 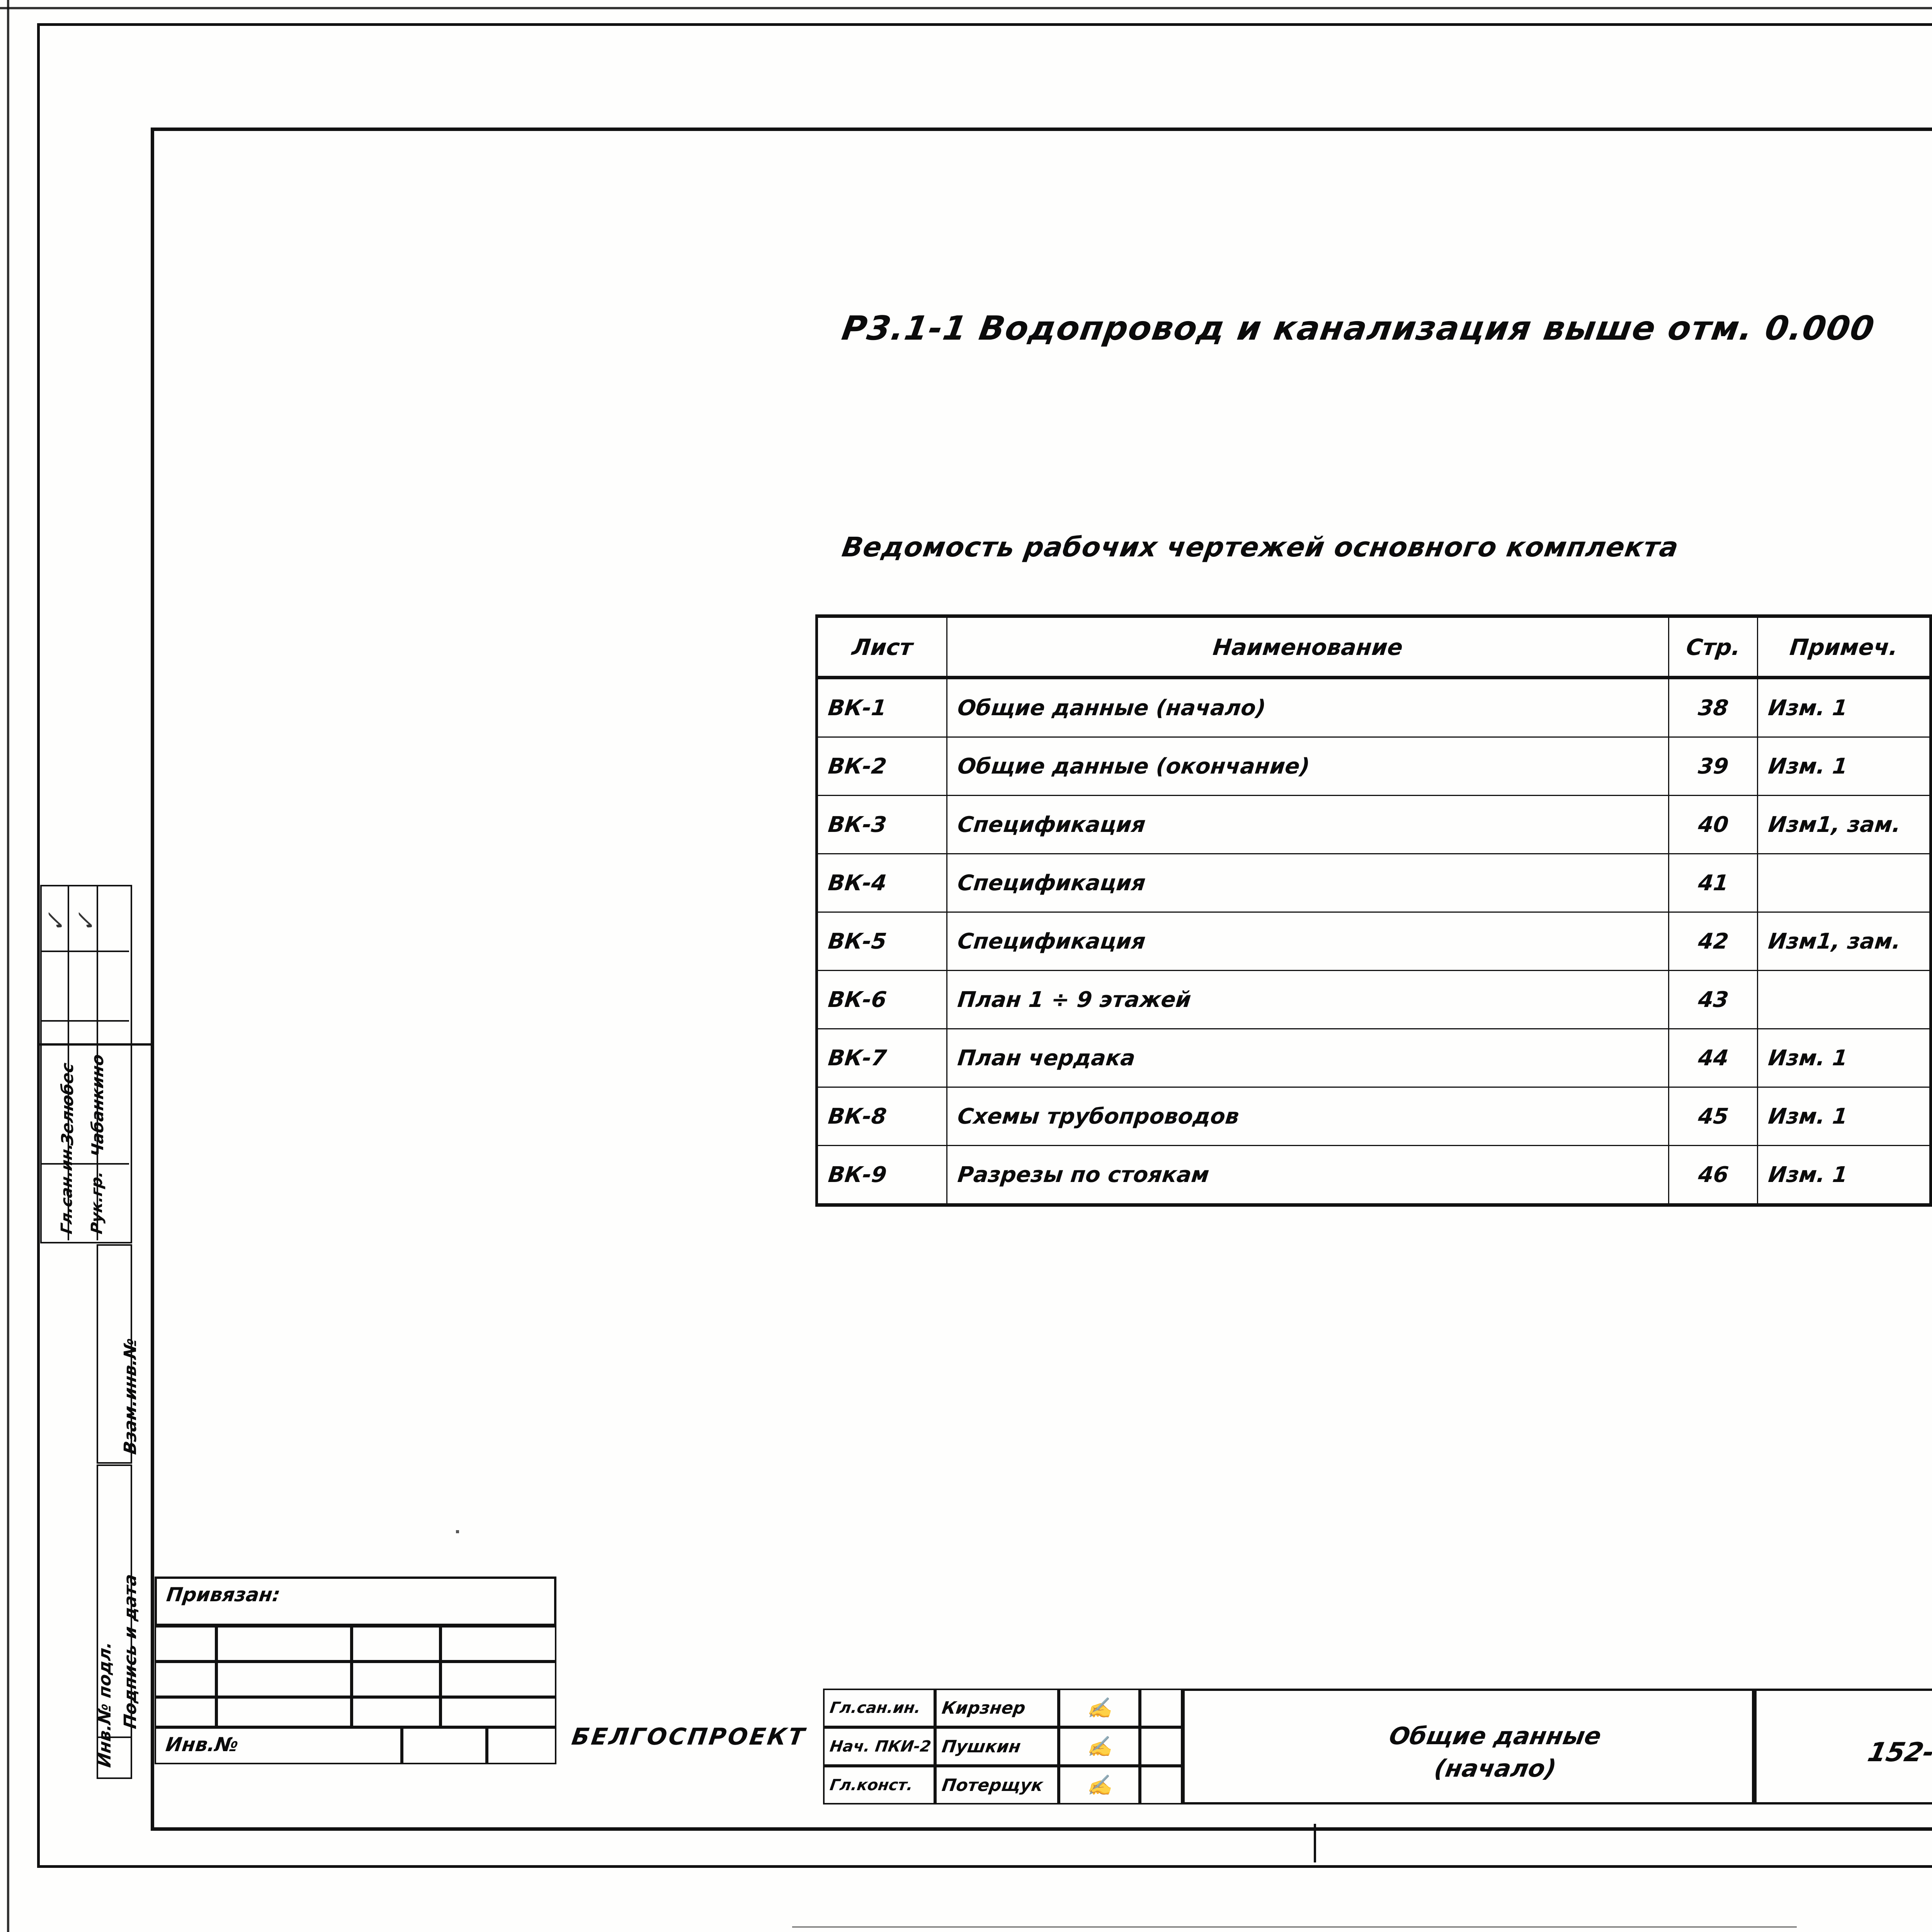 I want to click on table-row: ВК-4 Спецификация 41, so click(x=1373, y=883).